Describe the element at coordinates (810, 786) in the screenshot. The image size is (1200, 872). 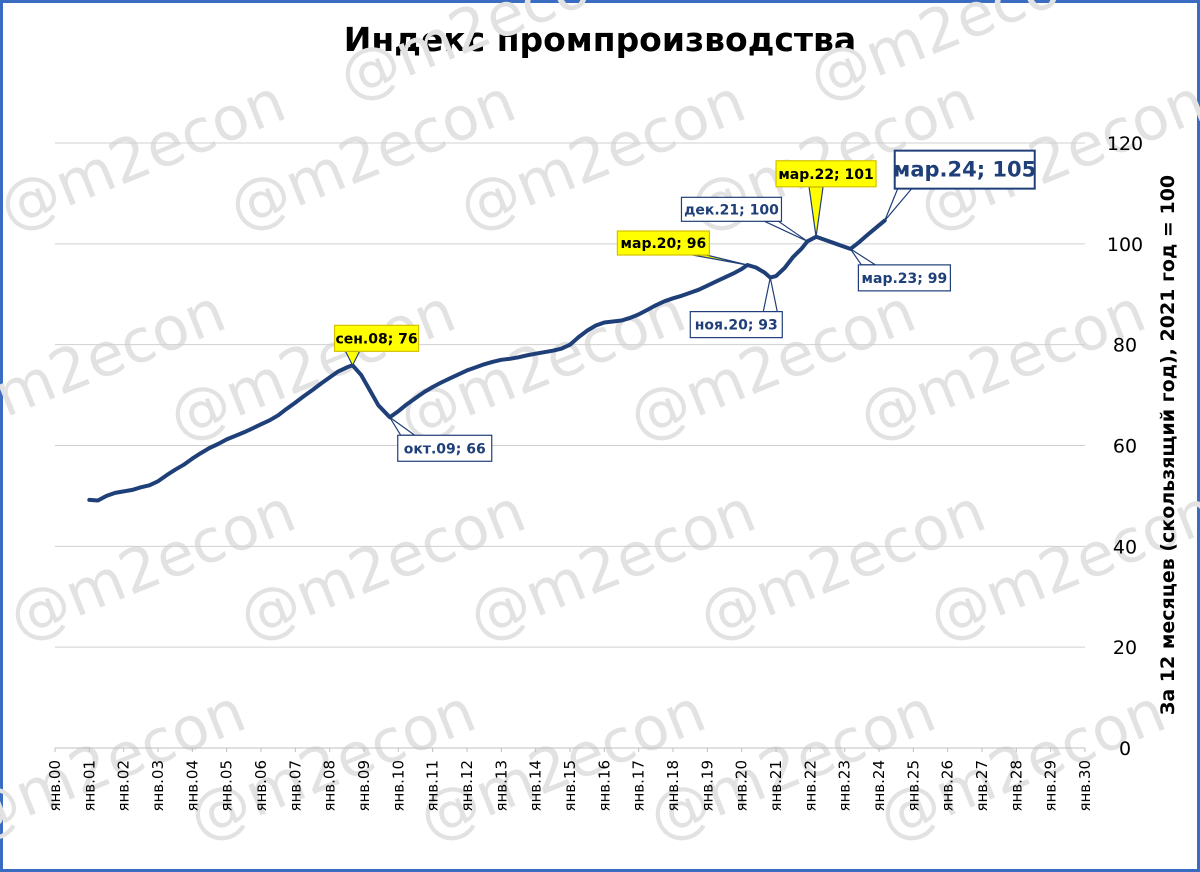
I see `x-tick-label: янв.22` at that location.